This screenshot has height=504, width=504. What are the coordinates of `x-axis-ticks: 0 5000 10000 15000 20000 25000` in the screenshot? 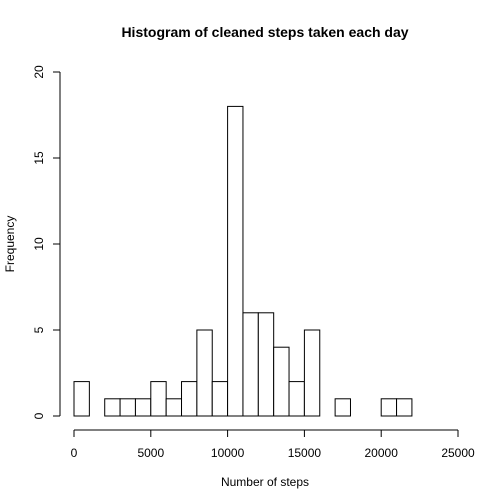 It's located at (273, 445).